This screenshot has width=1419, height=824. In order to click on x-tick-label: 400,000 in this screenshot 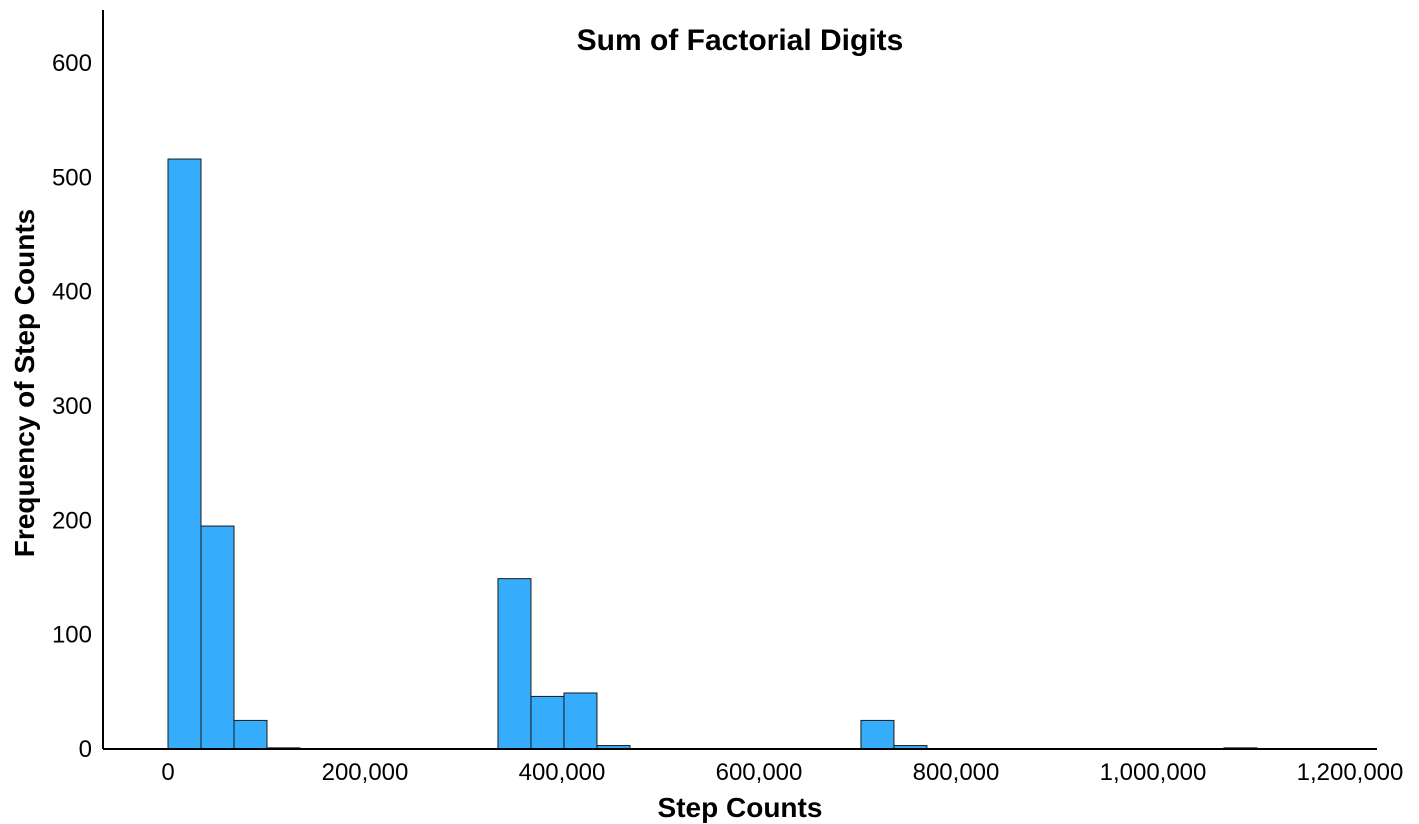, I will do `click(562, 772)`.